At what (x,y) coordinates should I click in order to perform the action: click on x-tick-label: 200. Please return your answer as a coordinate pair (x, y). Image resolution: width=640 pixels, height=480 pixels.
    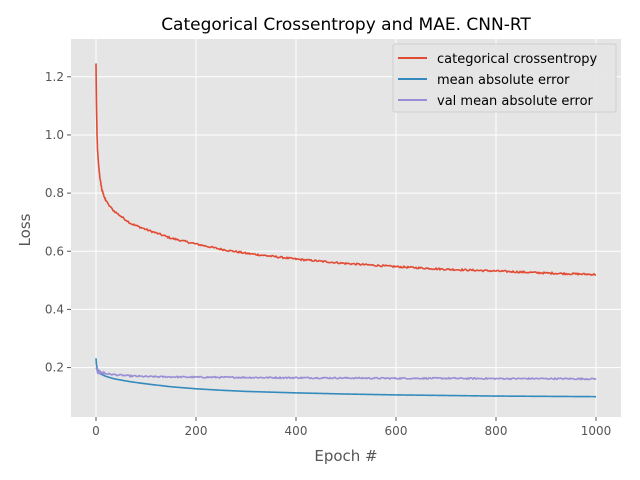
    Looking at the image, I should click on (196, 431).